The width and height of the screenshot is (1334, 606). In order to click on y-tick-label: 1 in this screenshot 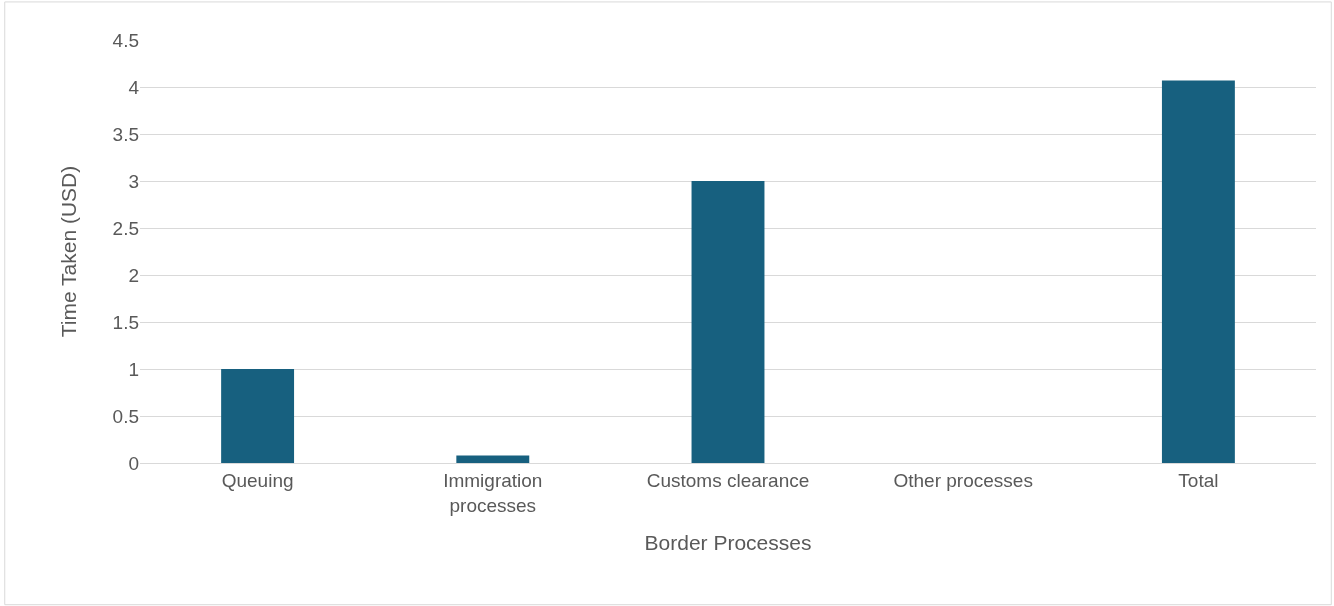, I will do `click(133, 369)`.